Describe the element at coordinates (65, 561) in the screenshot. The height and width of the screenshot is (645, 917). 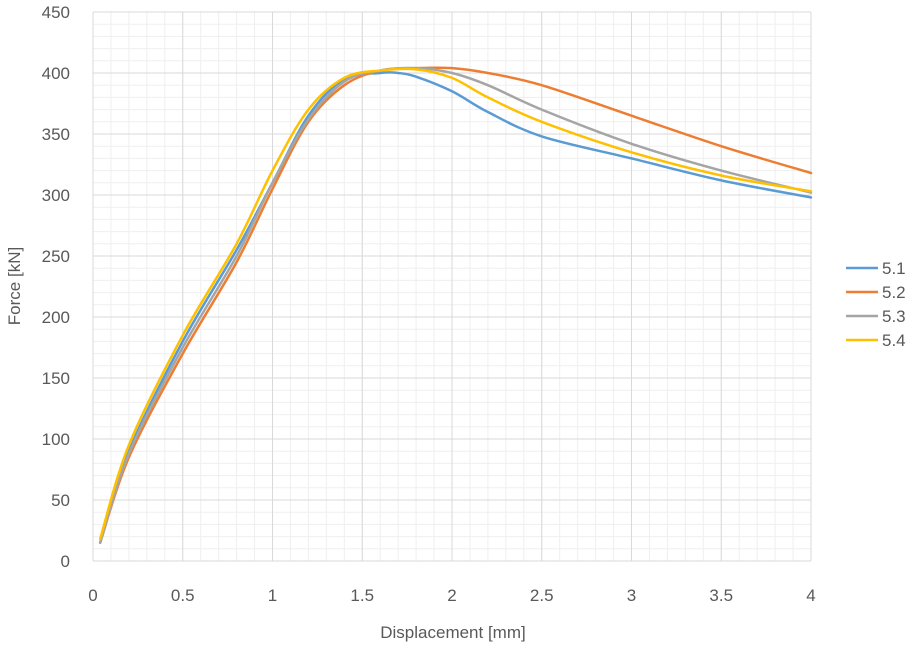
I see `y-tick-label: 0` at that location.